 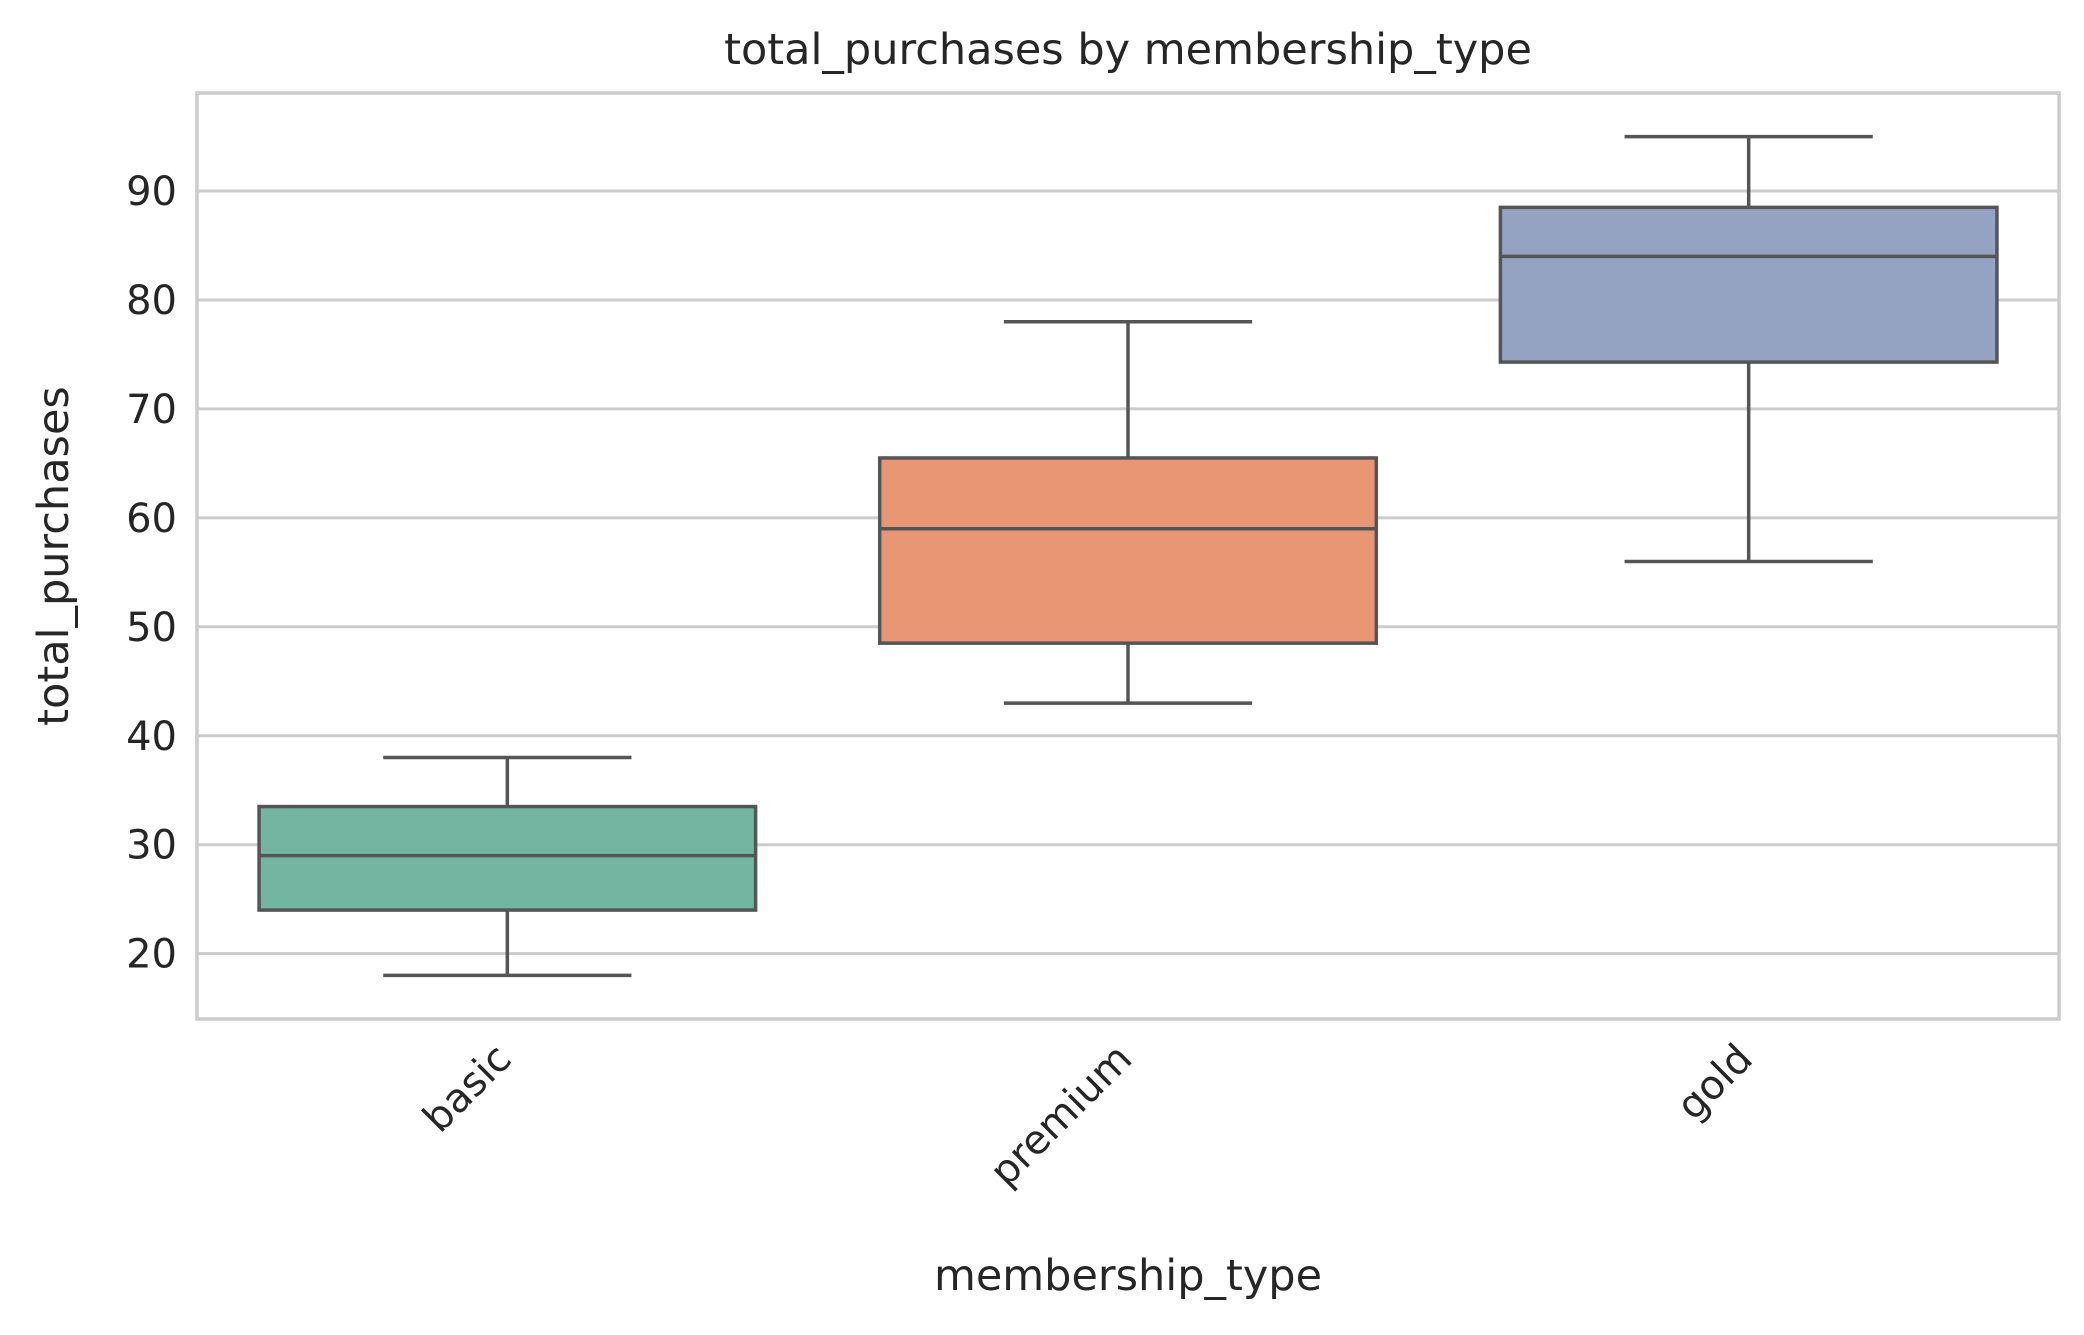 What do you see at coordinates (151, 955) in the screenshot?
I see `y-tick-label: 20` at bounding box center [151, 955].